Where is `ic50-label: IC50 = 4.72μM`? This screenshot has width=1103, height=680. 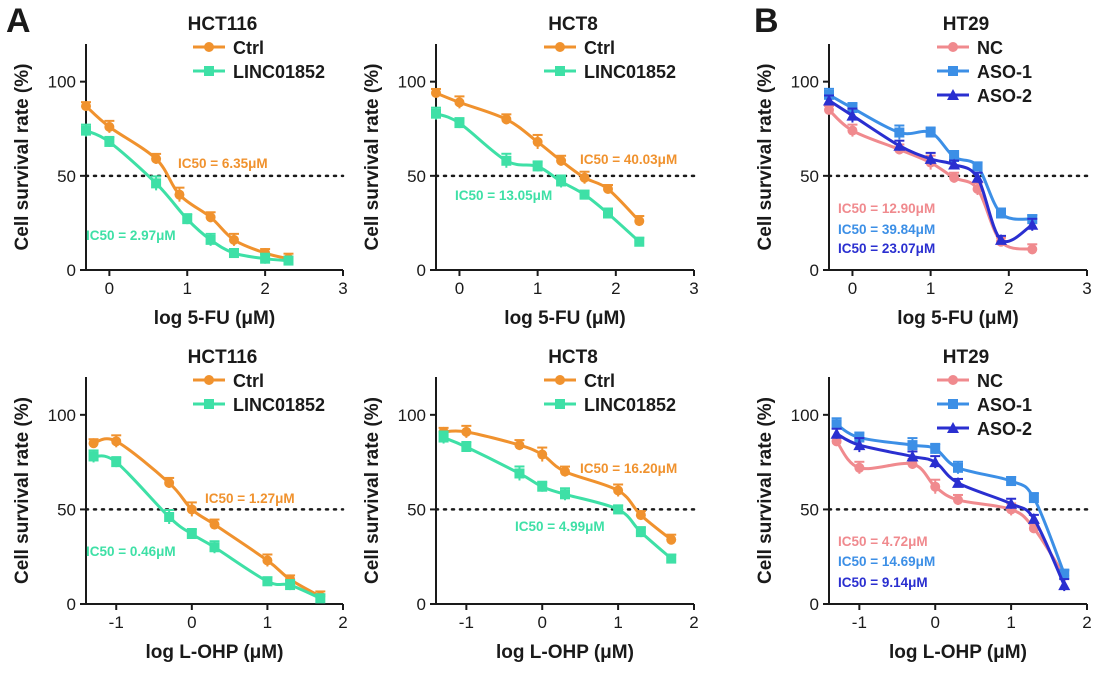
ic50-label: IC50 = 4.72μM is located at coordinates (883, 541).